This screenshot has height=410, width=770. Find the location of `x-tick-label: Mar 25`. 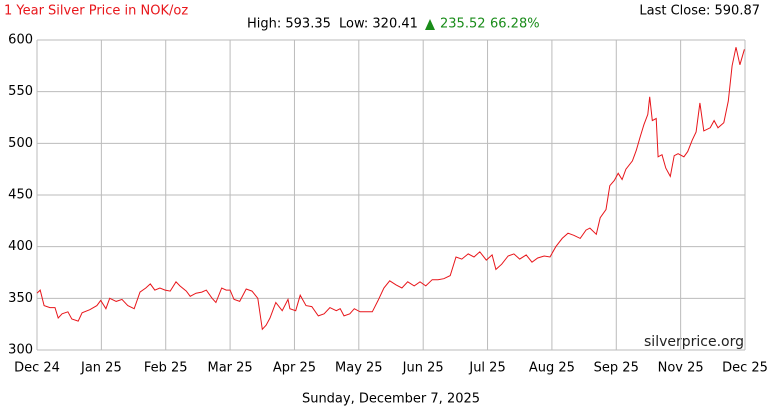

x-tick-label: Mar 25 is located at coordinates (229, 368).